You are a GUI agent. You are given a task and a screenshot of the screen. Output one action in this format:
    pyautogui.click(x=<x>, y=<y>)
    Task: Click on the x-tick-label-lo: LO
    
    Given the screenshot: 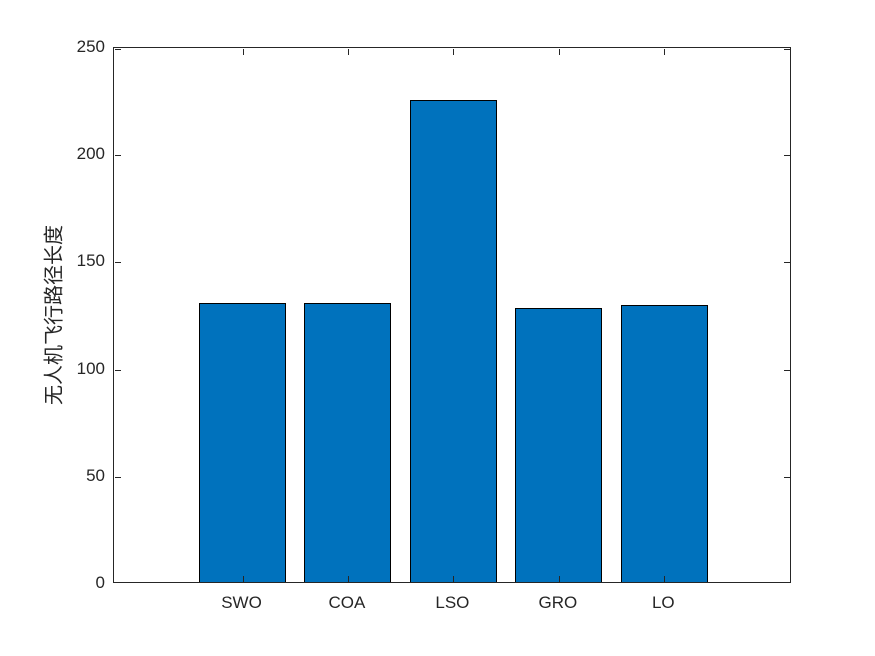 What is the action you would take?
    pyautogui.click(x=663, y=602)
    